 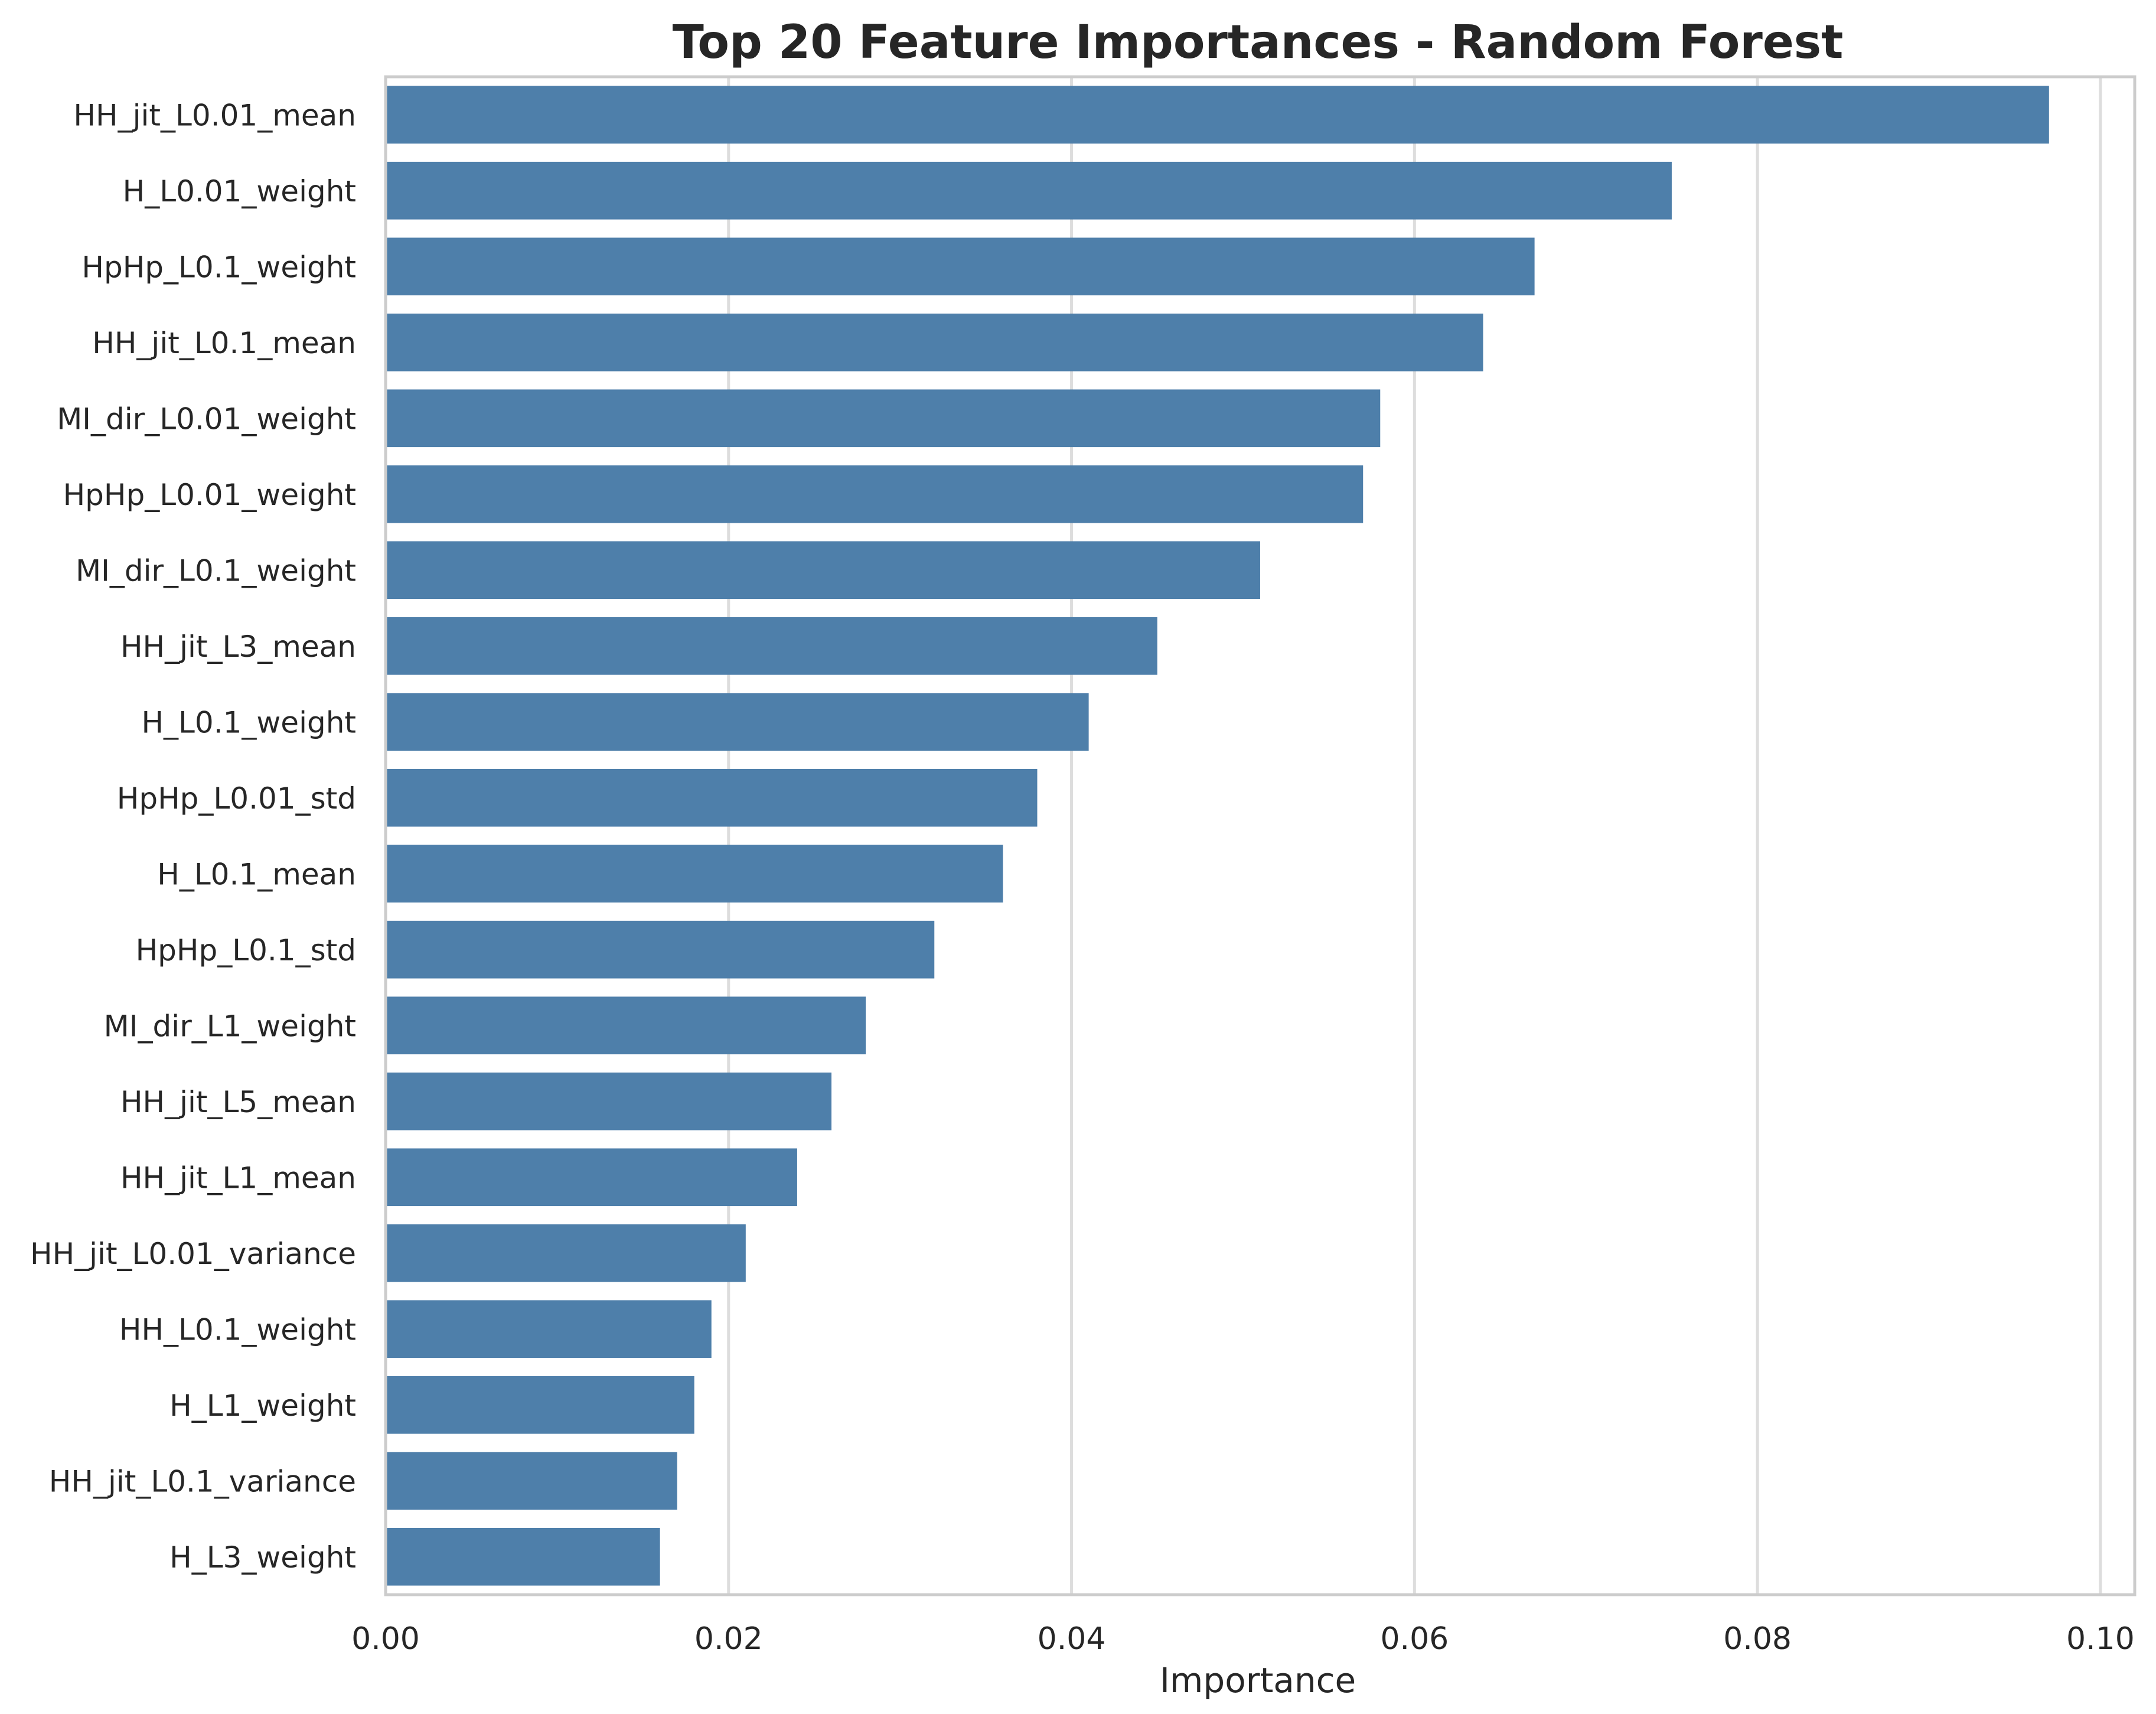 I want to click on y-tick-label: HH_jit_L0.01_variance, so click(x=193, y=1254).